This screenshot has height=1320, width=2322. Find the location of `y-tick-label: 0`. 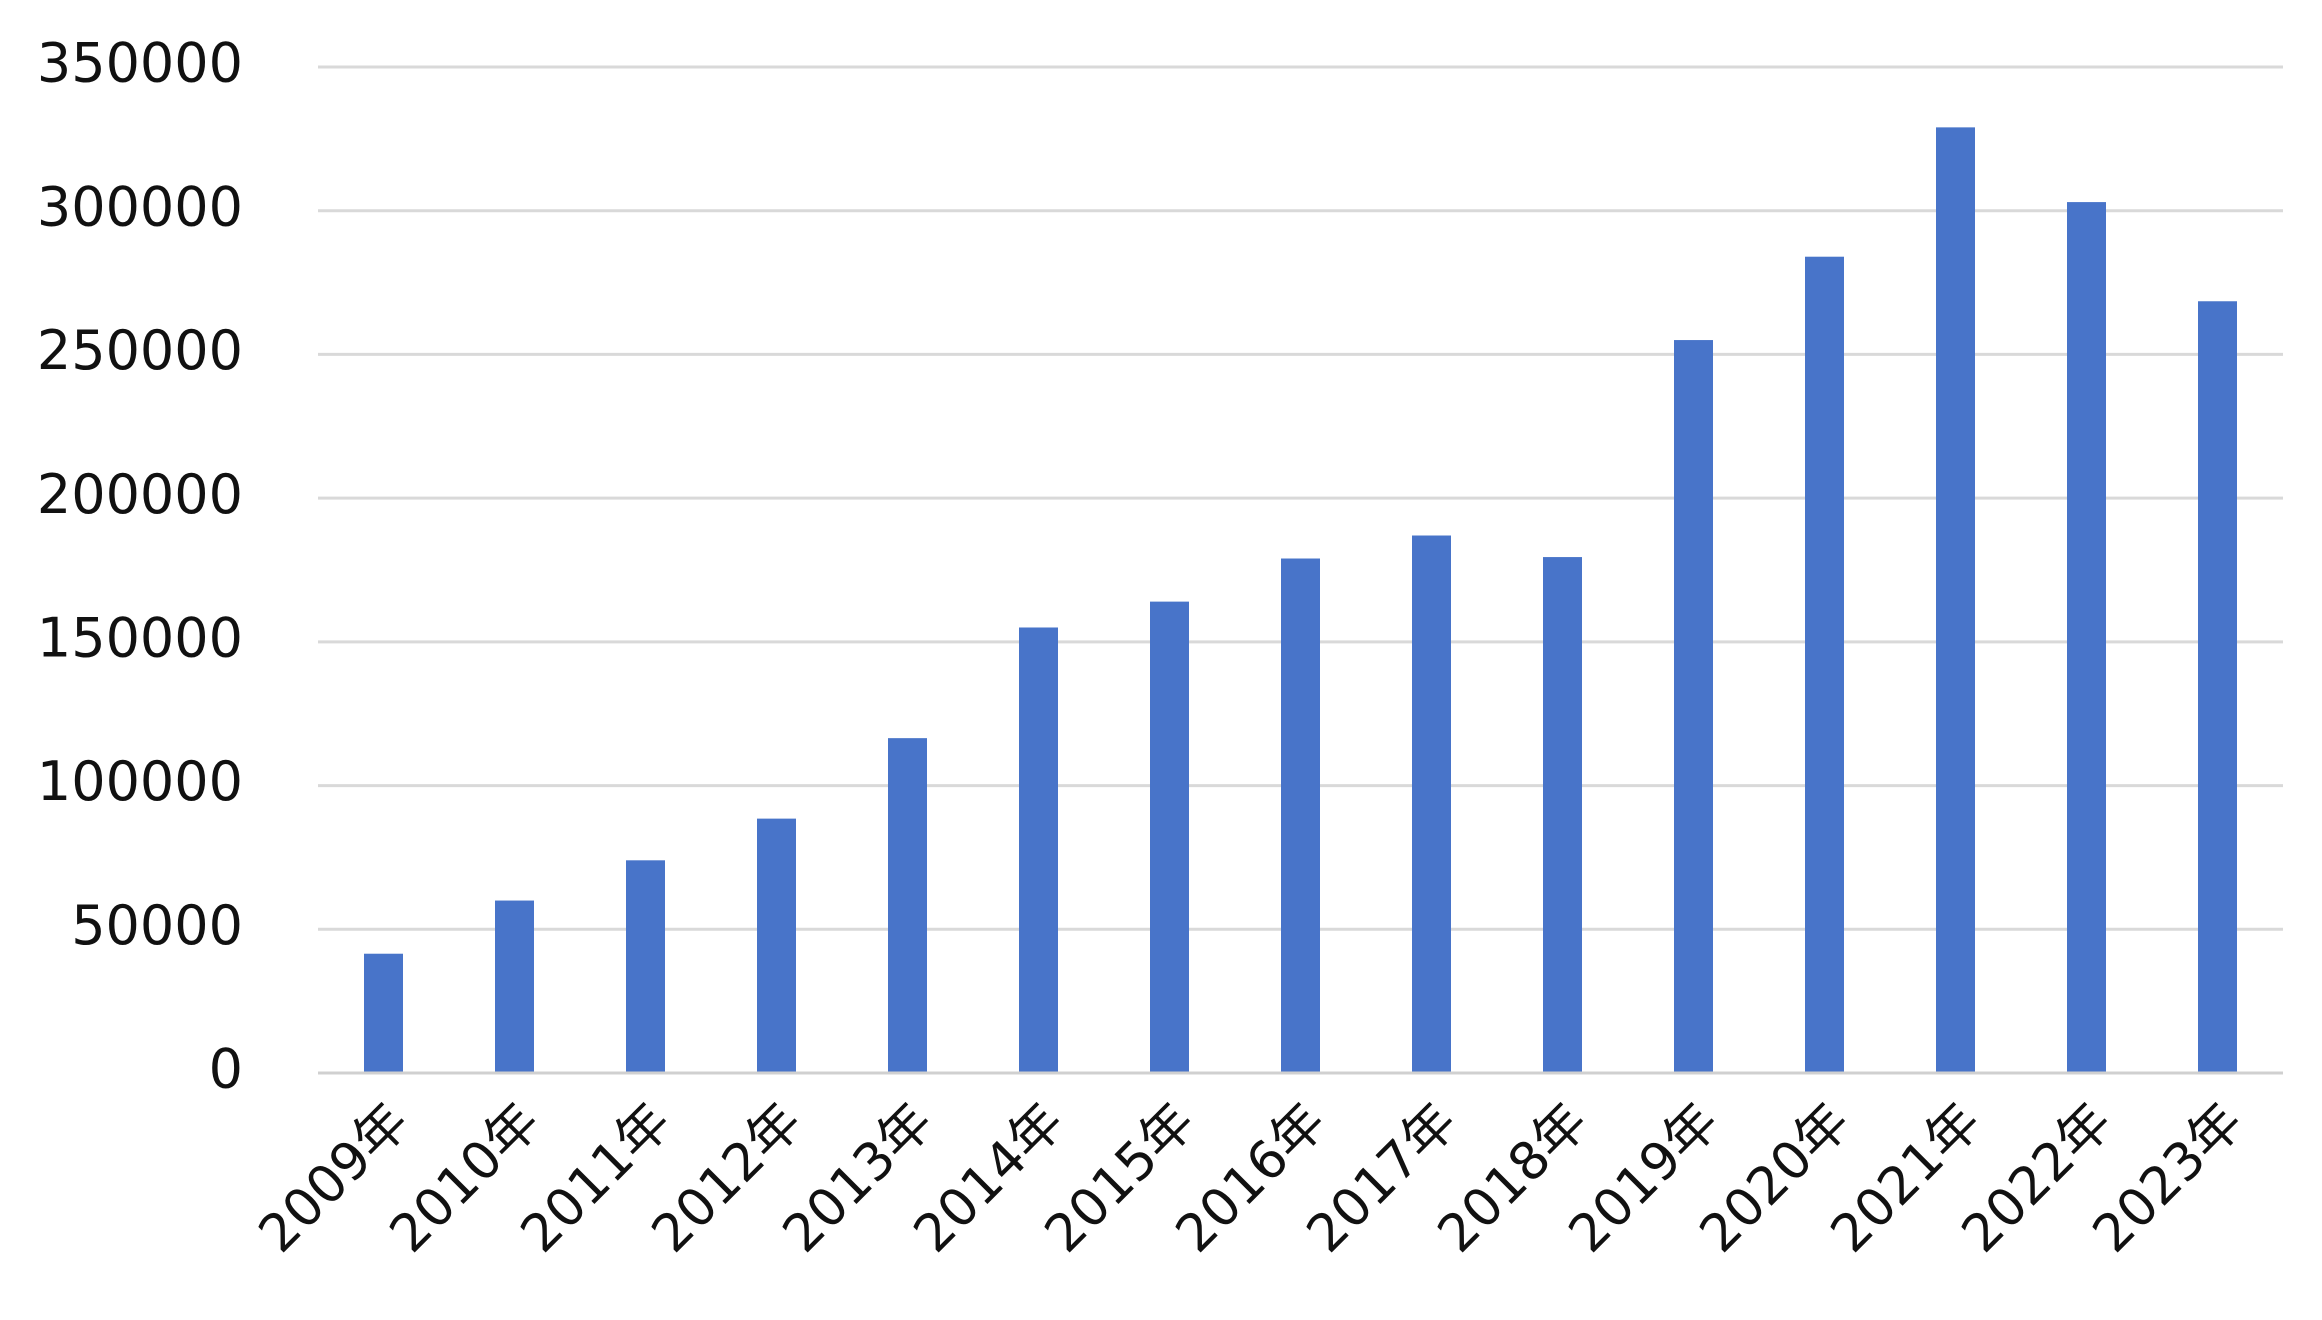

y-tick-label: 0 is located at coordinates (226, 1069).